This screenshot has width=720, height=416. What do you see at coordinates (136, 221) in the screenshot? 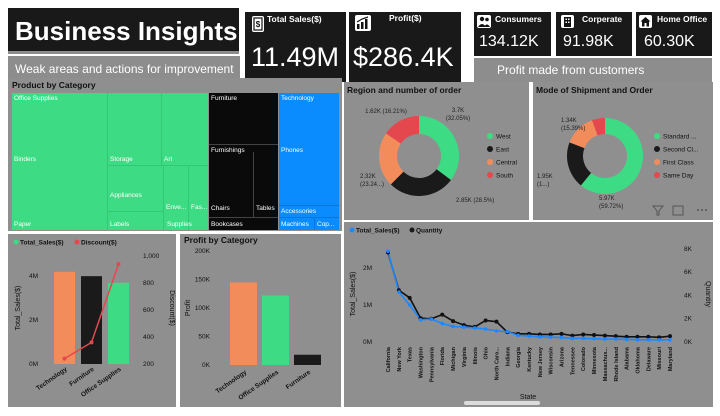
I see `treemap-cell-labels: Labels` at bounding box center [136, 221].